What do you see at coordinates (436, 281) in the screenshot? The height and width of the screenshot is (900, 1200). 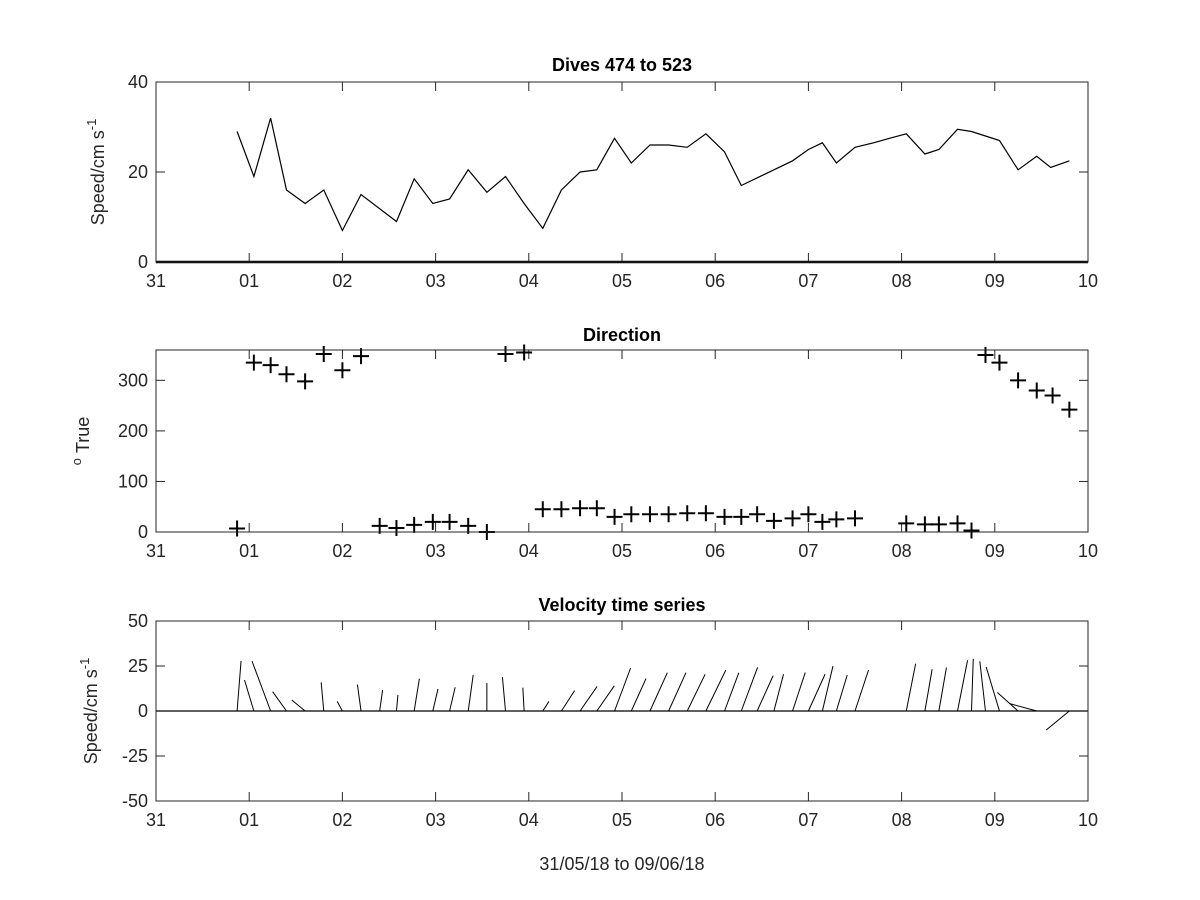 I see `x-tick-label: 03` at bounding box center [436, 281].